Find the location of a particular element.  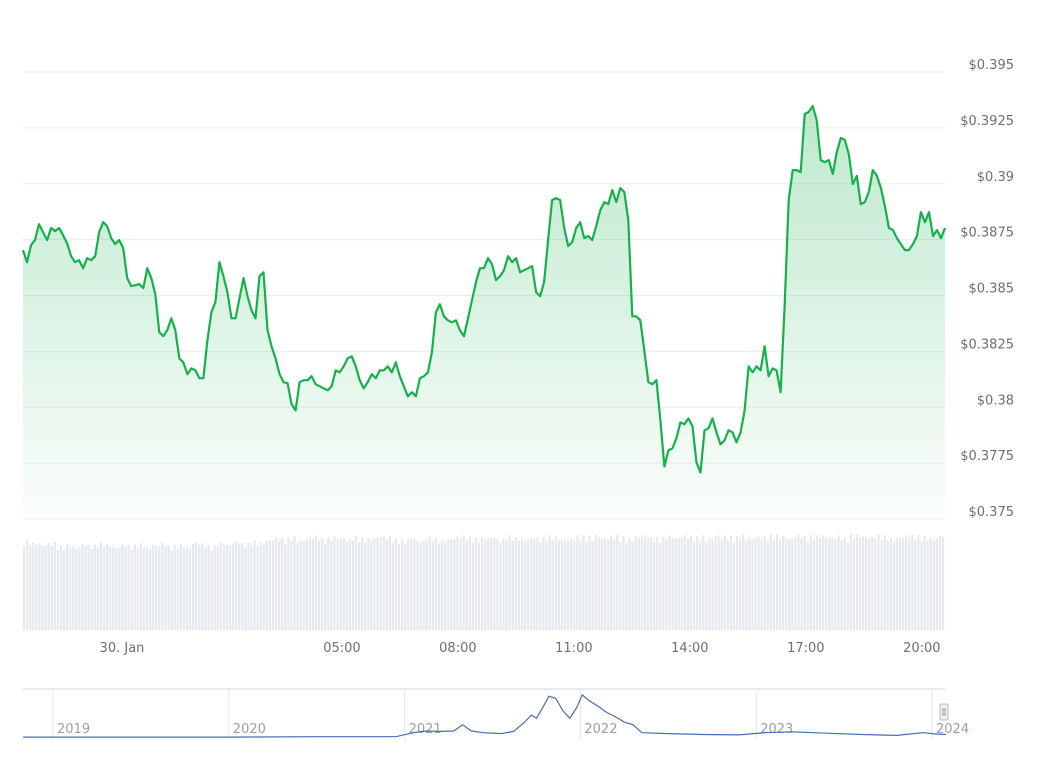

navigator-year-label: 2022 is located at coordinates (600, 729).